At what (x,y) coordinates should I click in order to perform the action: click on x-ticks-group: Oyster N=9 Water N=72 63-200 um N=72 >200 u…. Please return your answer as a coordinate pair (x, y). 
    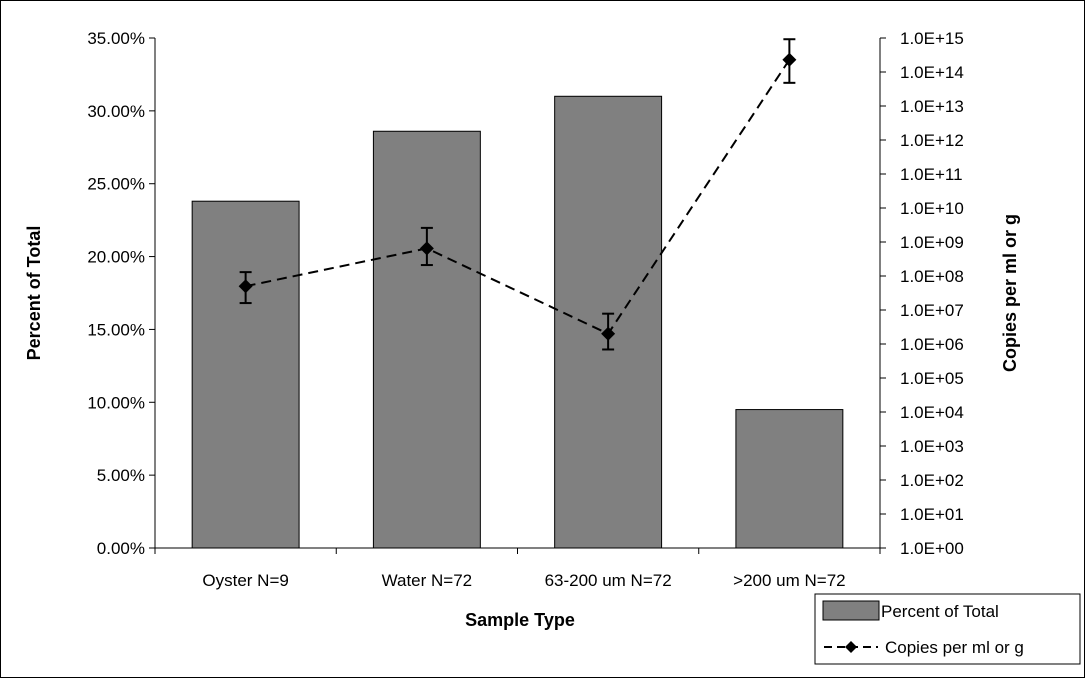
    Looking at the image, I should click on (517, 569).